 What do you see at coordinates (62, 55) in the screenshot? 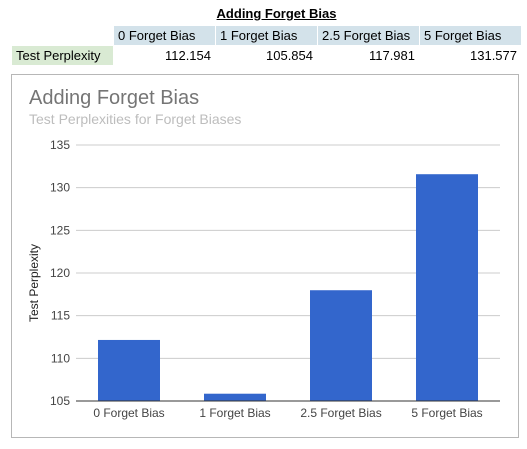
I see `row-label-cell: Test Perplexity` at bounding box center [62, 55].